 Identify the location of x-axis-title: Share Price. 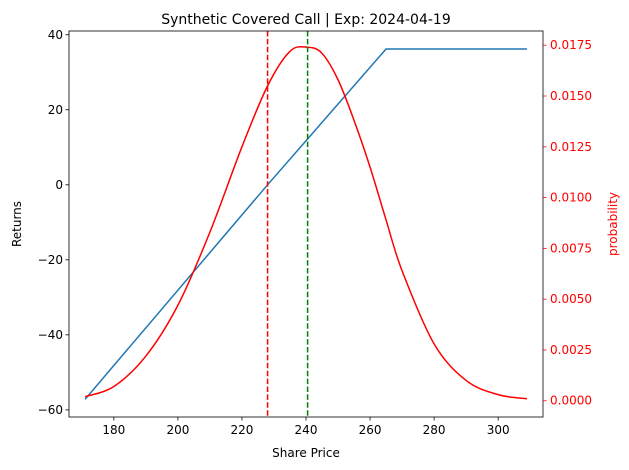
(306, 453).